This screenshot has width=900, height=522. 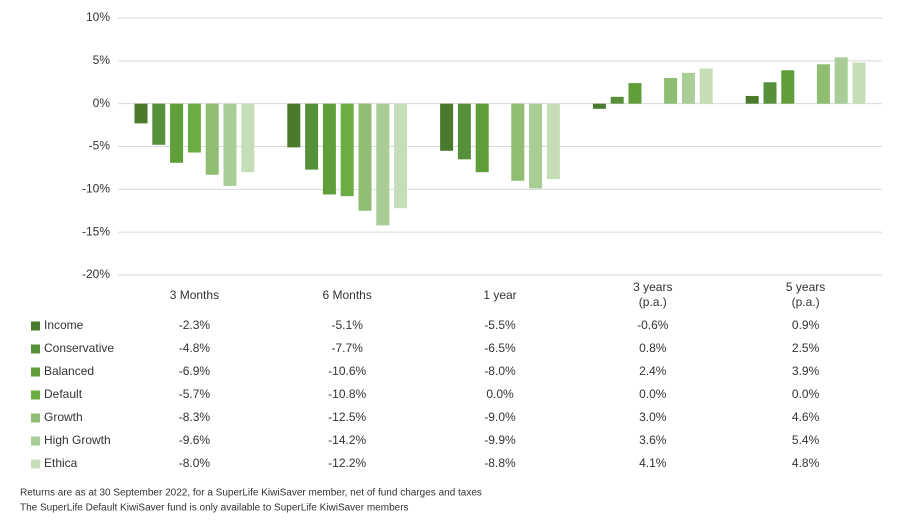 What do you see at coordinates (500, 440) in the screenshot?
I see `value-label: -9.9%` at bounding box center [500, 440].